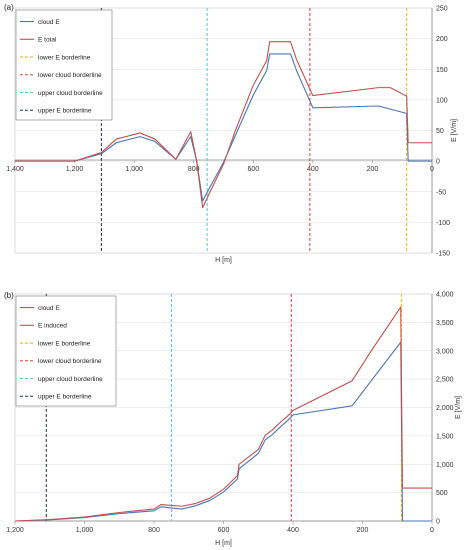  Describe the element at coordinates (47, 40) in the screenshot. I see `legend-label: E total` at that location.